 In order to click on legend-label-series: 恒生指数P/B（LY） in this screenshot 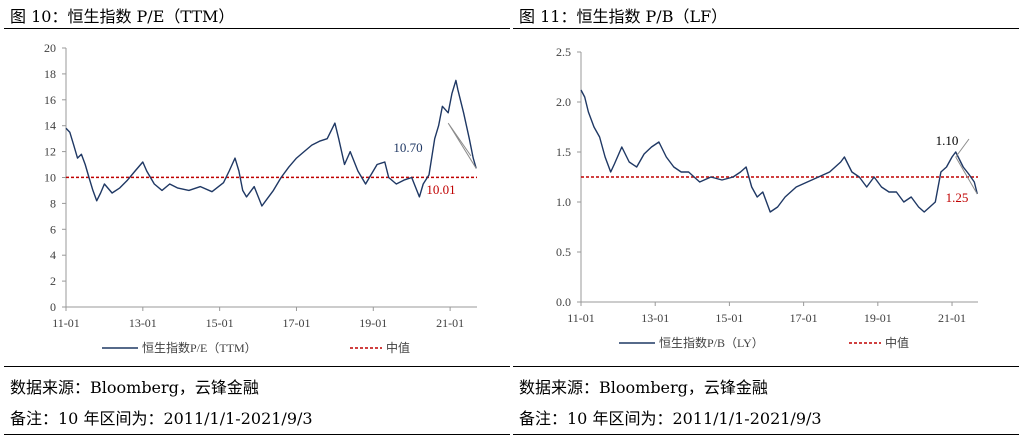, I will do `click(711, 342)`.